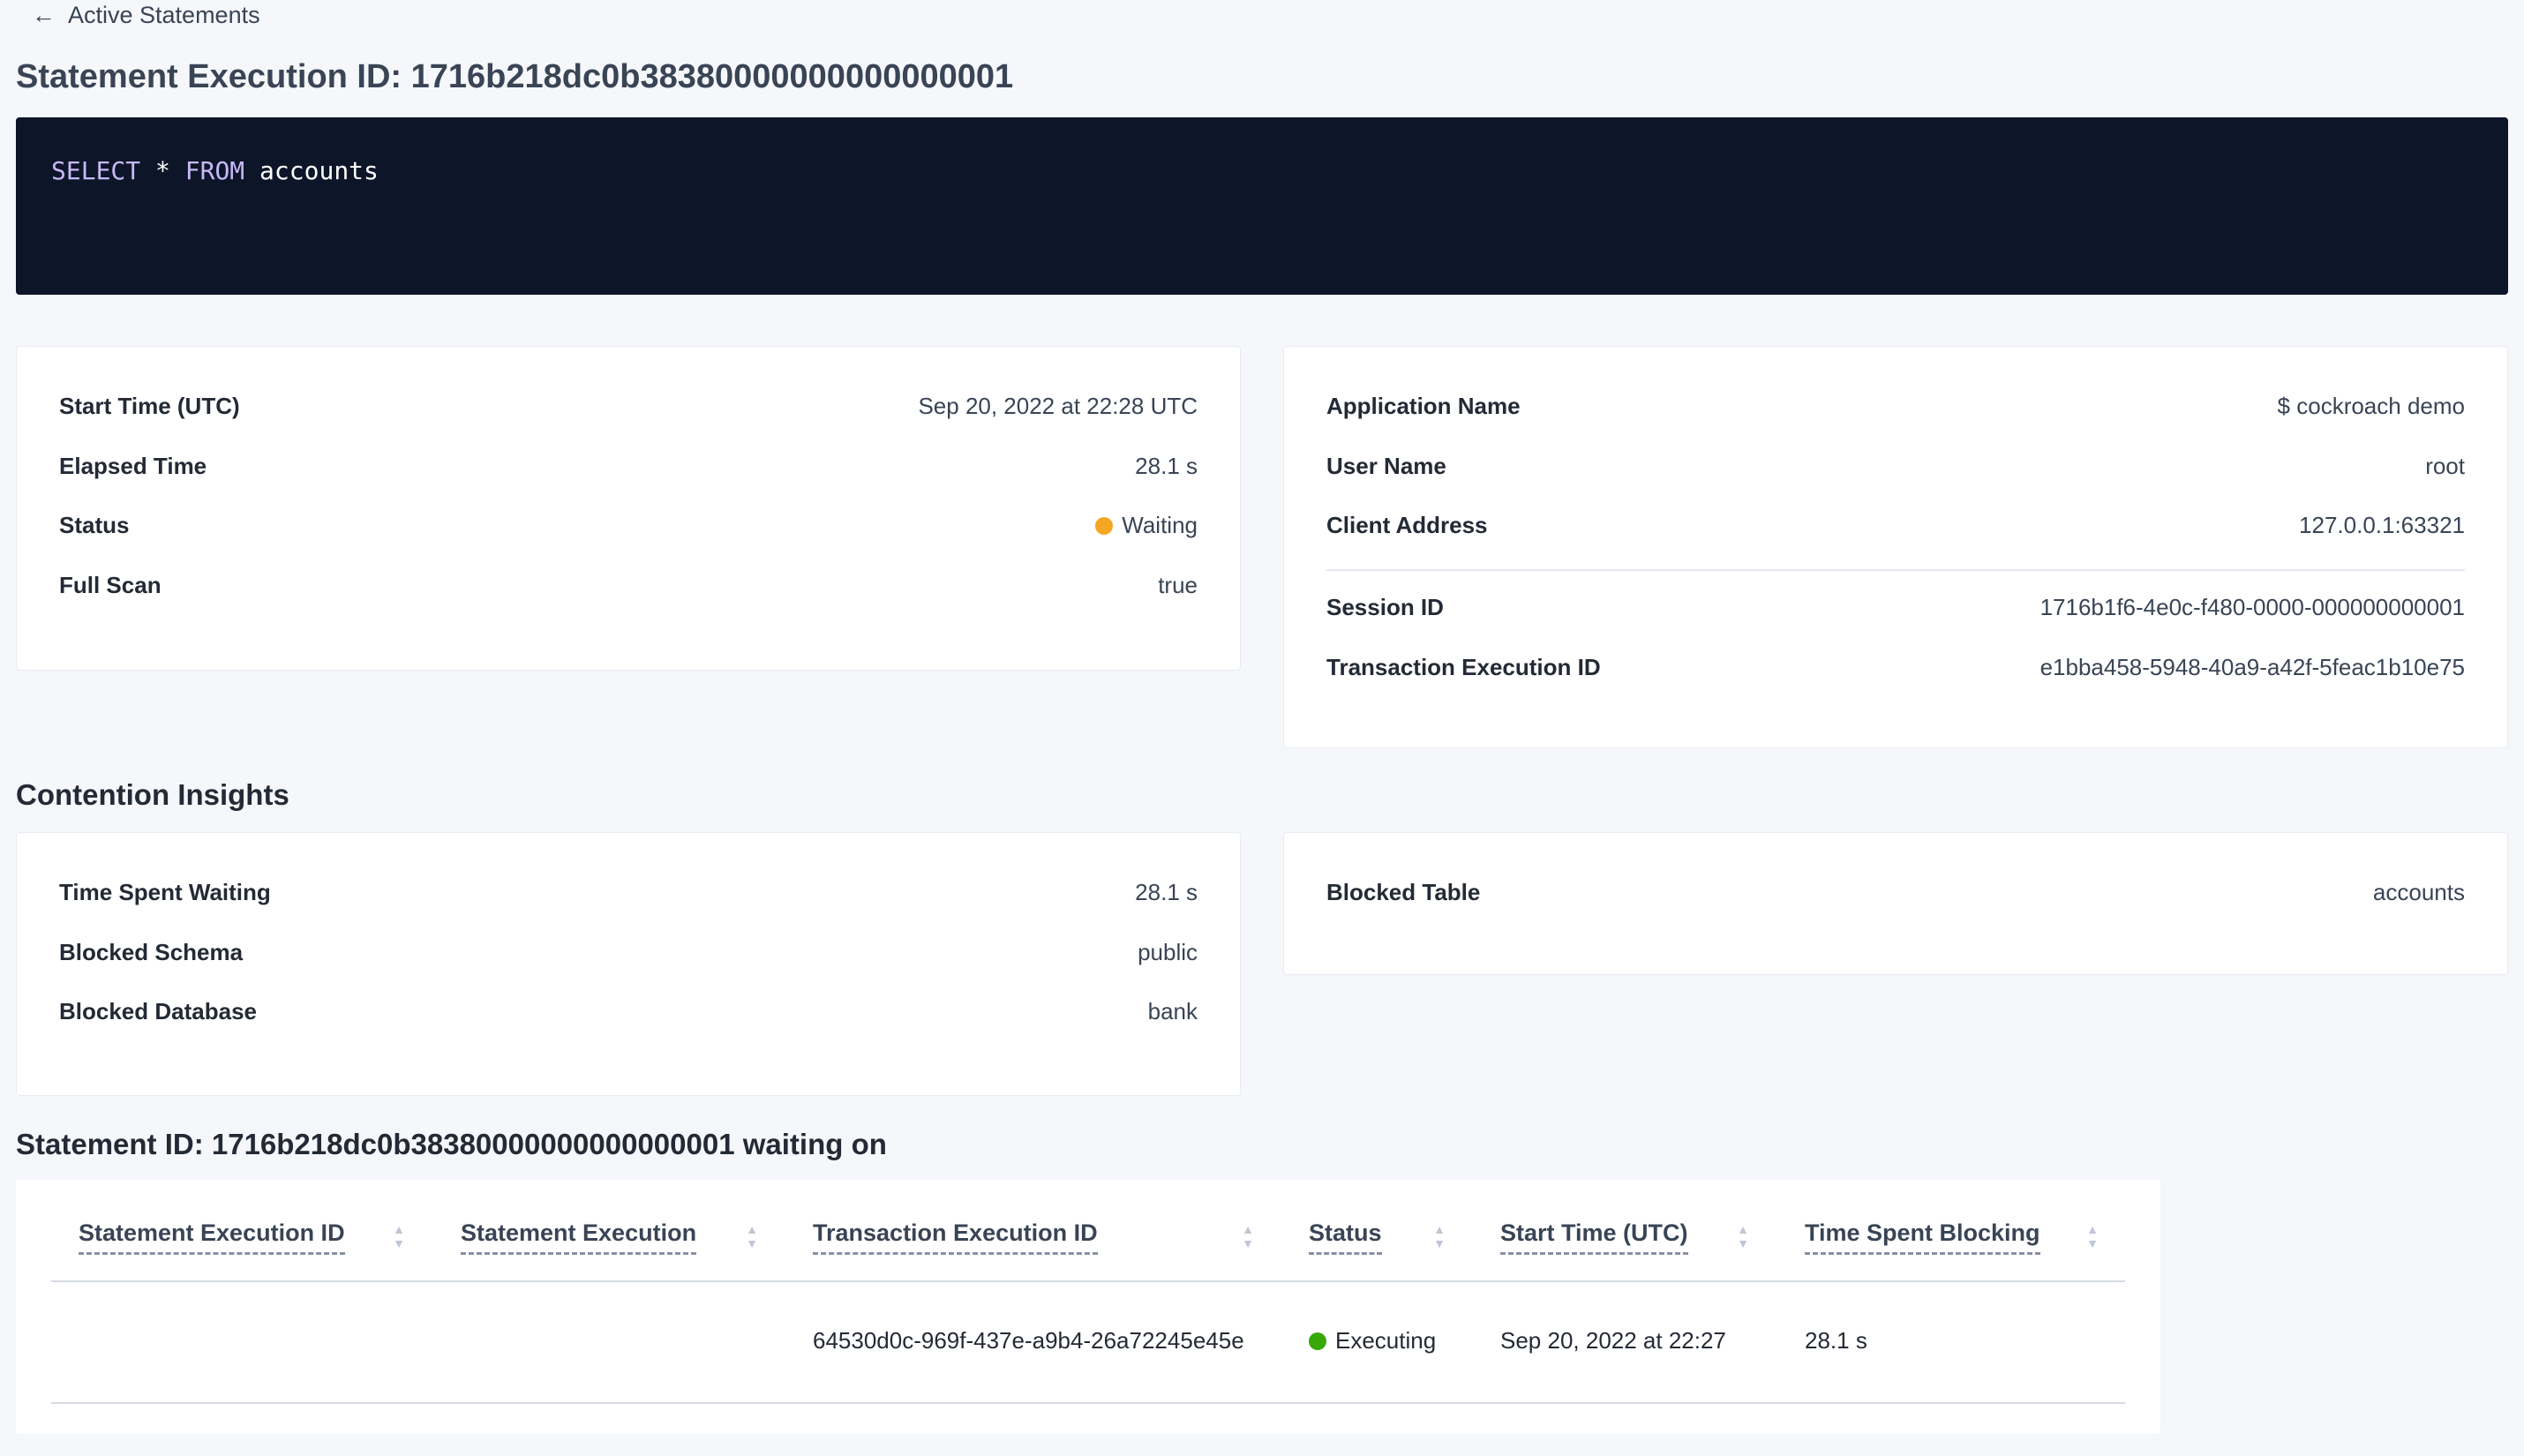  What do you see at coordinates (1168, 952) in the screenshot?
I see `detail-value: public` at bounding box center [1168, 952].